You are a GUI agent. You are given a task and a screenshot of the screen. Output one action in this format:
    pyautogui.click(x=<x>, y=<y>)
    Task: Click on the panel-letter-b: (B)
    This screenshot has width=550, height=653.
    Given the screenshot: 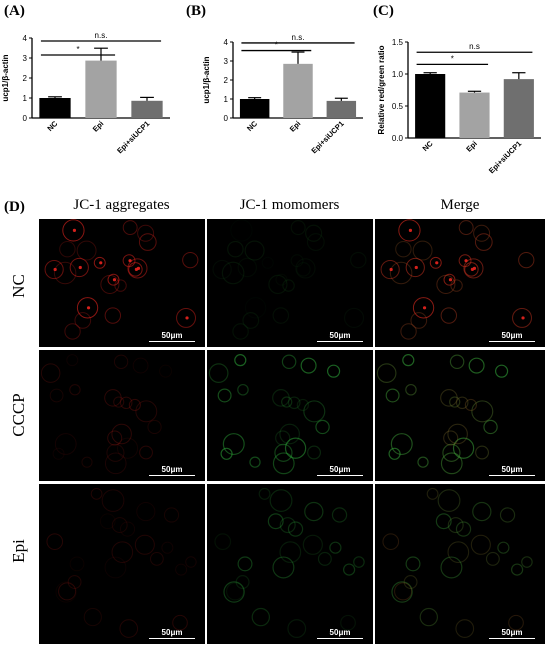 What is the action you would take?
    pyautogui.click(x=196, y=11)
    